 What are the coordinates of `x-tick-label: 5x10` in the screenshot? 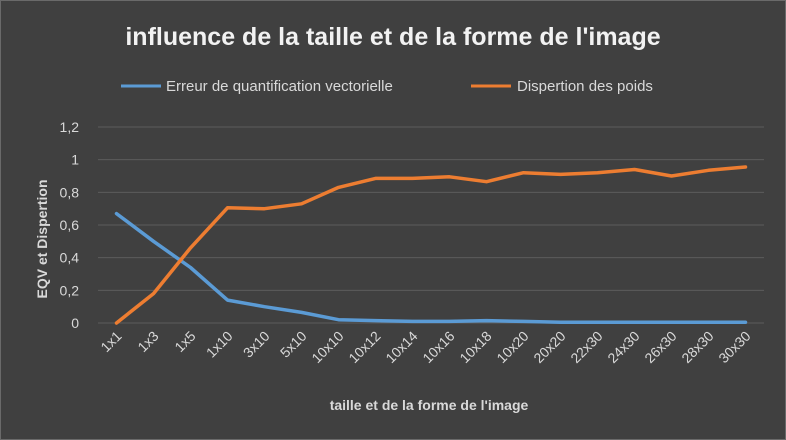 It's located at (293, 344).